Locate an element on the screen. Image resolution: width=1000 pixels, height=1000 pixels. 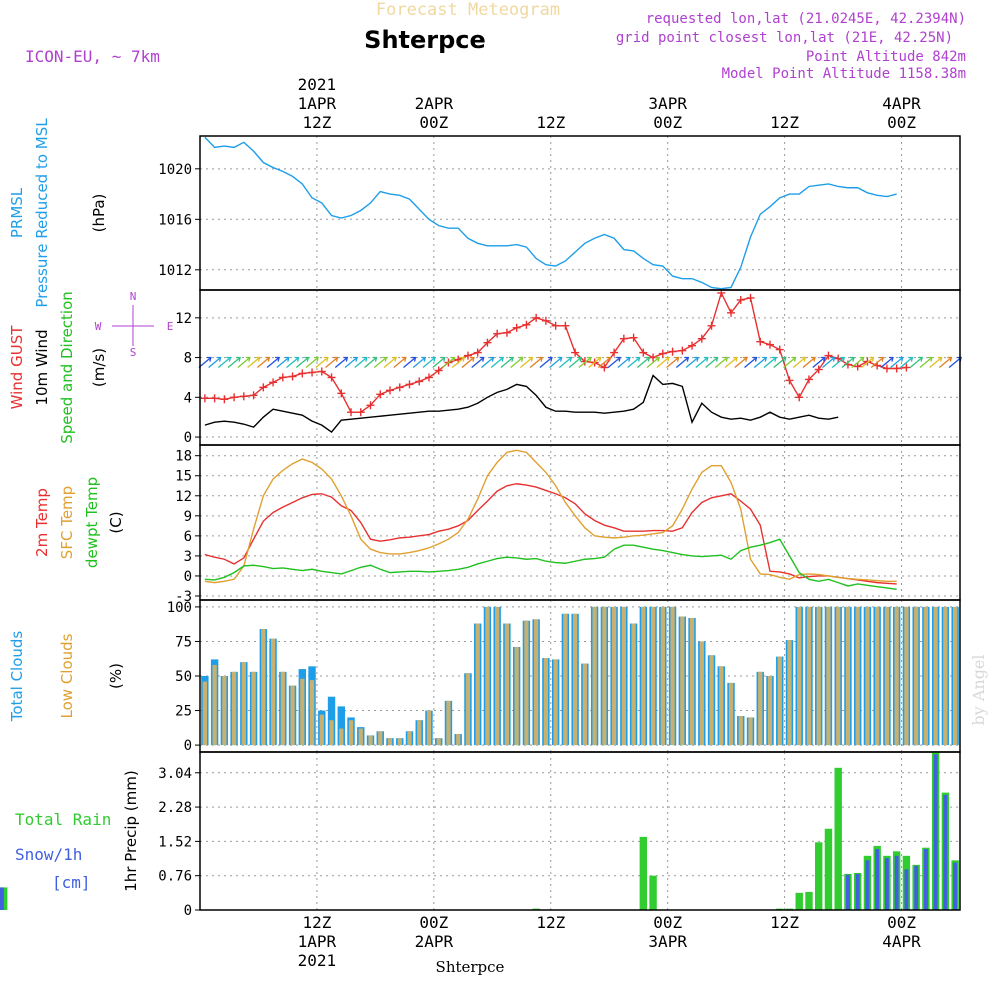
precipitation-frame is located at coordinates (580, 831).